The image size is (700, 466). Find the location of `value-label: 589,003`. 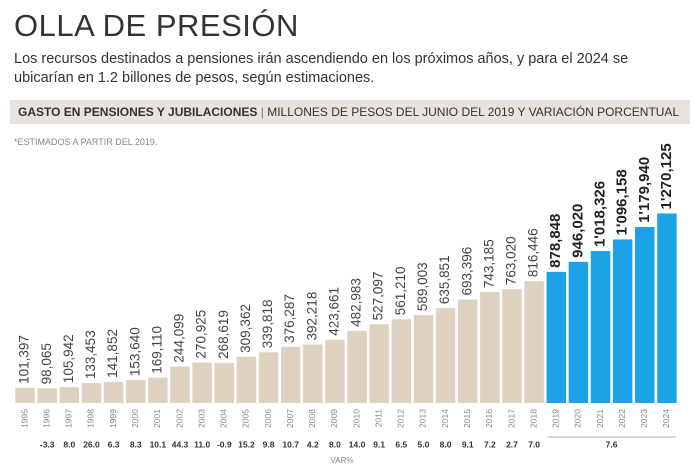

value-label: 589,003 is located at coordinates (422, 286).